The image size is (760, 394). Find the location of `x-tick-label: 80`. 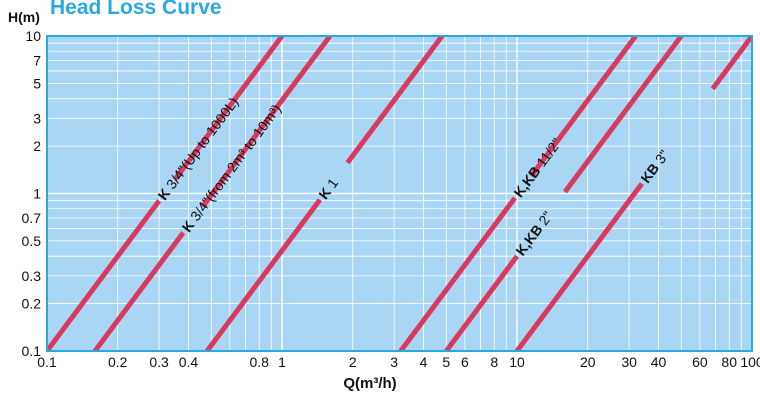

x-tick-label: 80 is located at coordinates (729, 362).